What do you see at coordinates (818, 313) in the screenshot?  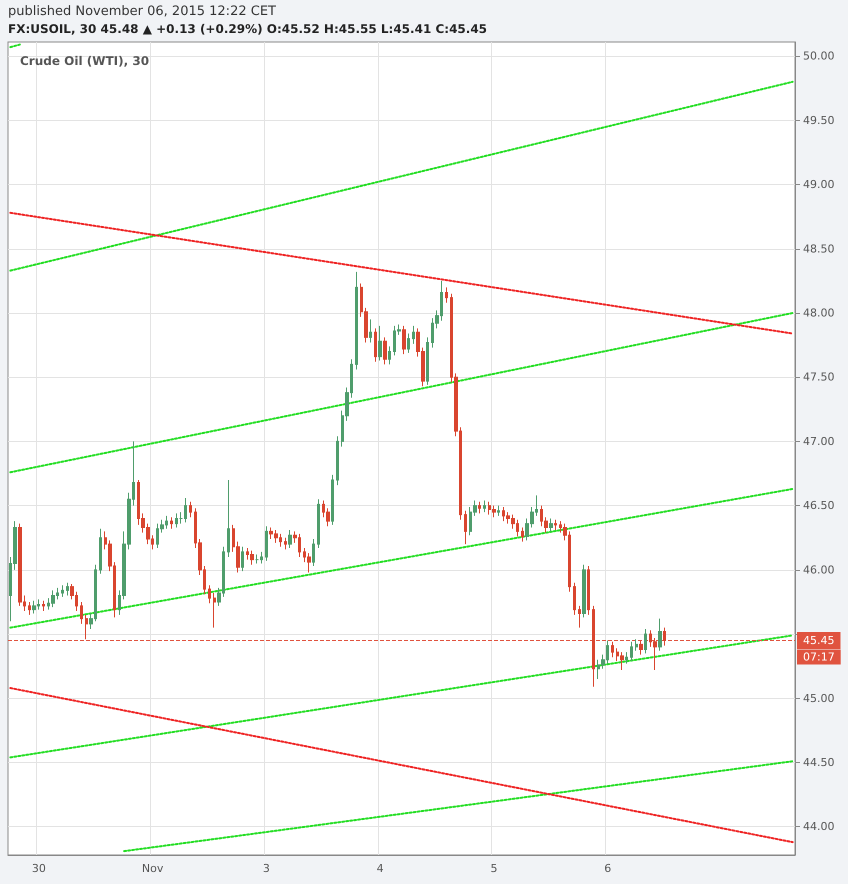 I see `y-tick-label: 48.00` at bounding box center [818, 313].